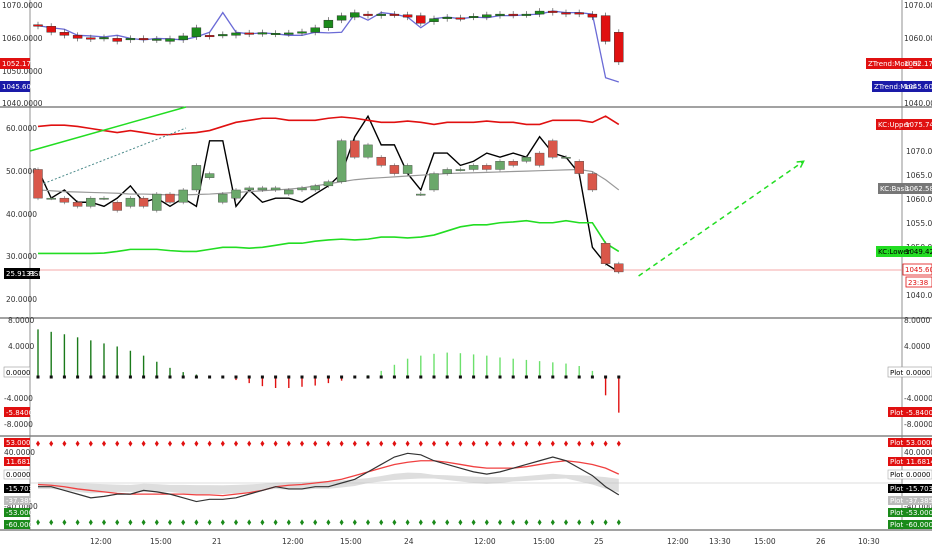 The height and width of the screenshot is (550, 932). Describe the element at coordinates (21, 513) in the screenshot. I see `tag-value: -53.0000` at that location.